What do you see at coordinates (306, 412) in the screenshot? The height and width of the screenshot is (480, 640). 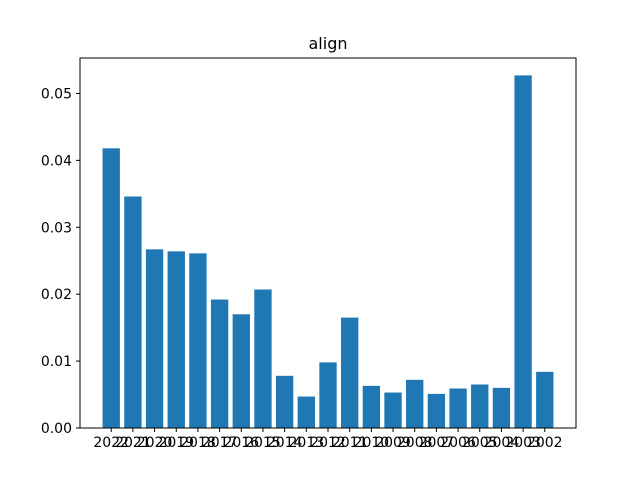 I see `bar-2013` at bounding box center [306, 412].